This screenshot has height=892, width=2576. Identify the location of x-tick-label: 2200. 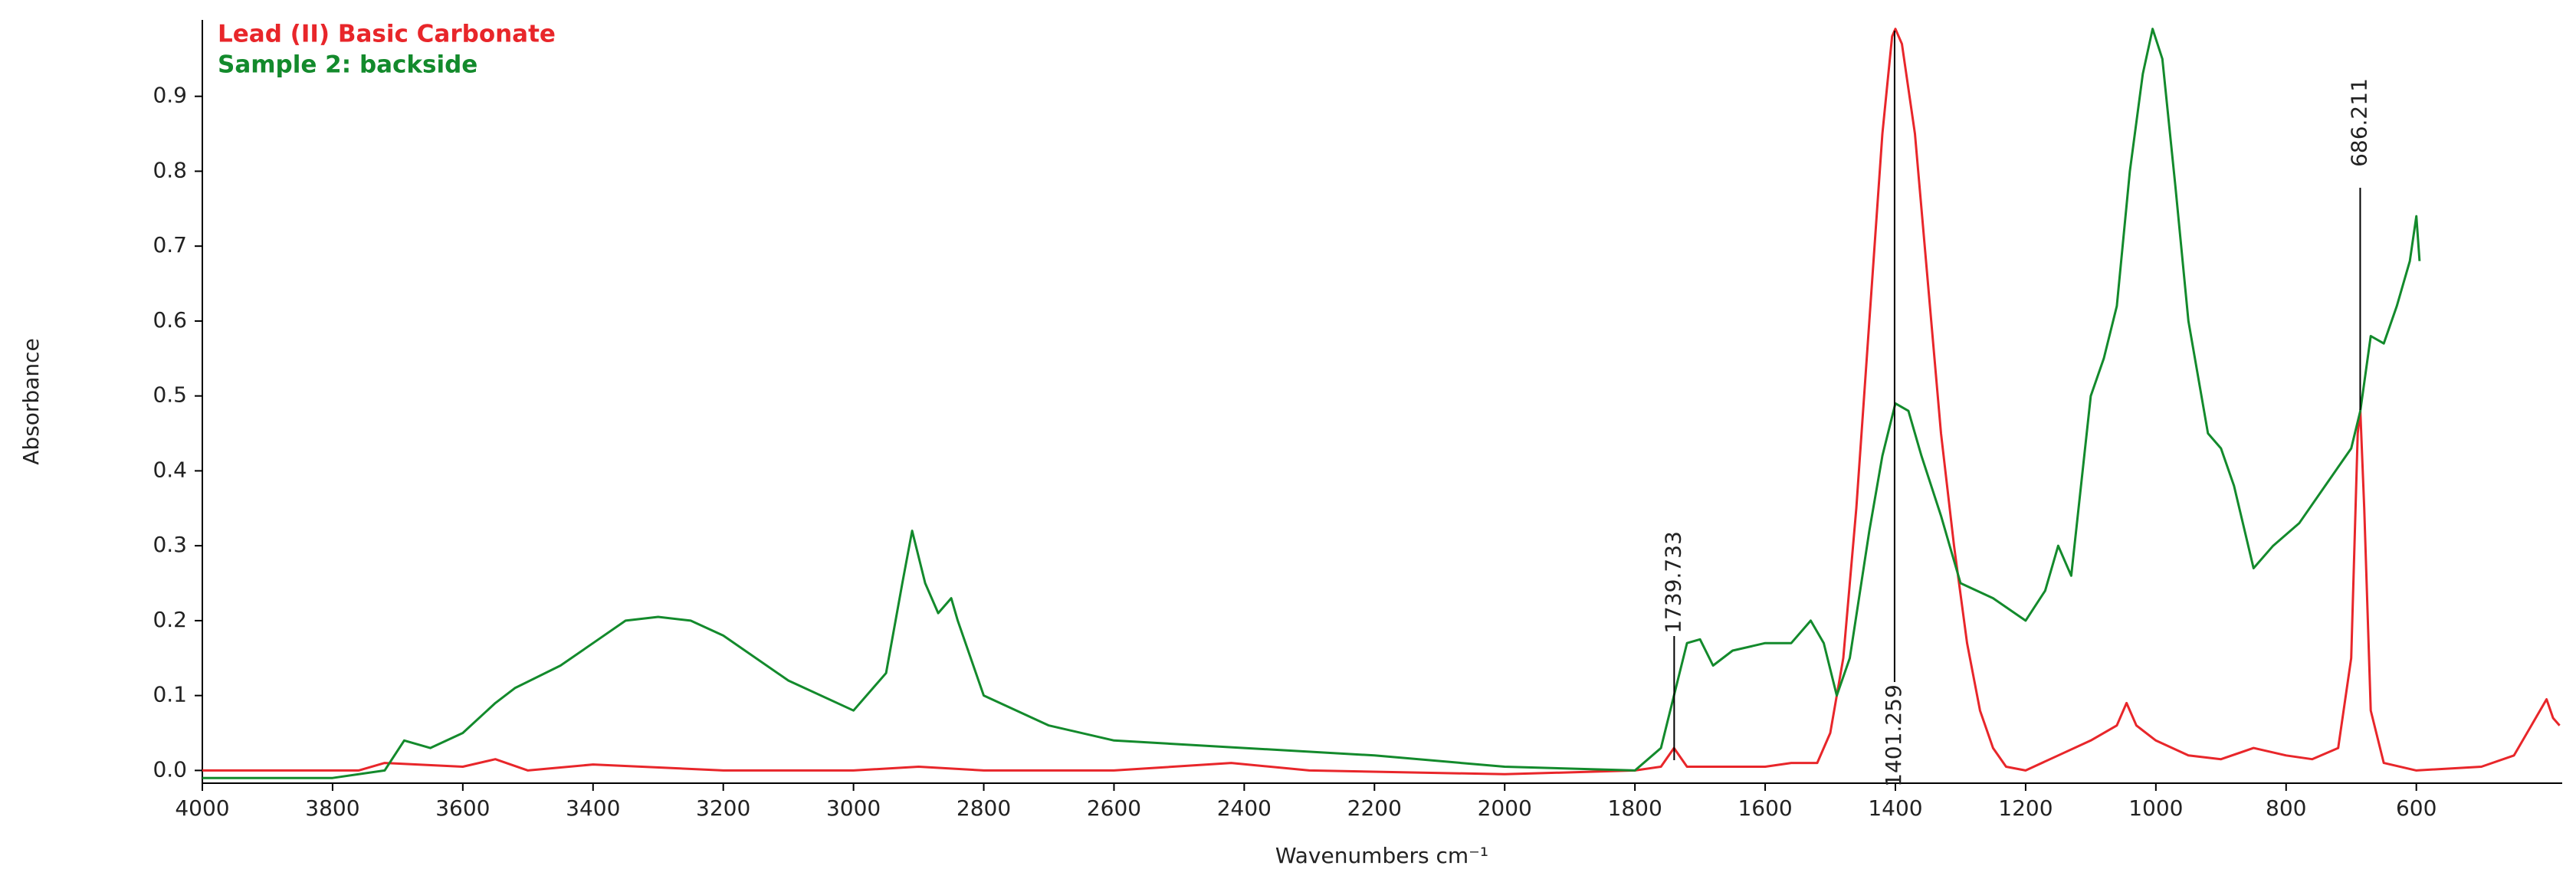
(1374, 808).